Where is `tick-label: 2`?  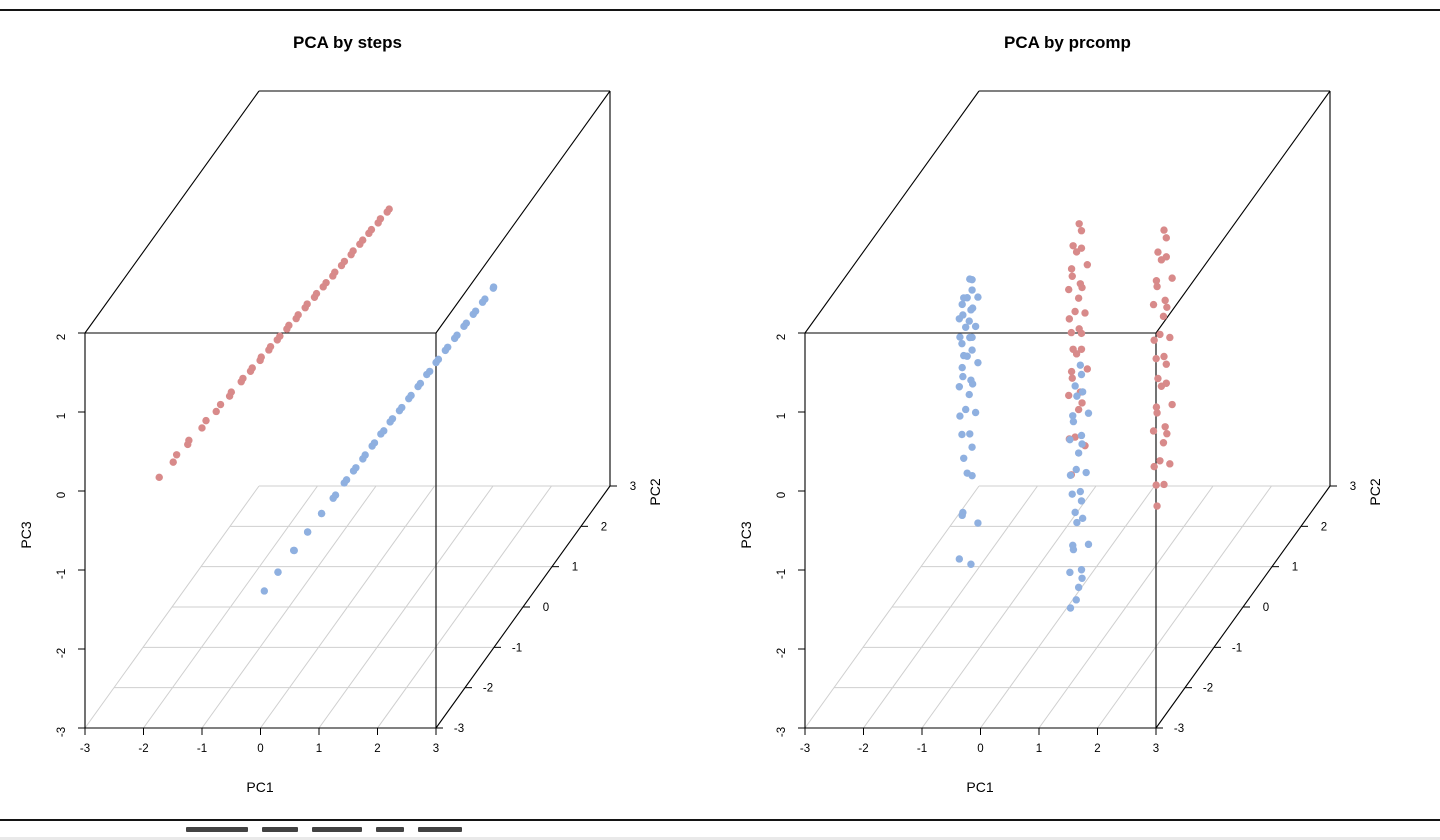 tick-label: 2 is located at coordinates (782, 337).